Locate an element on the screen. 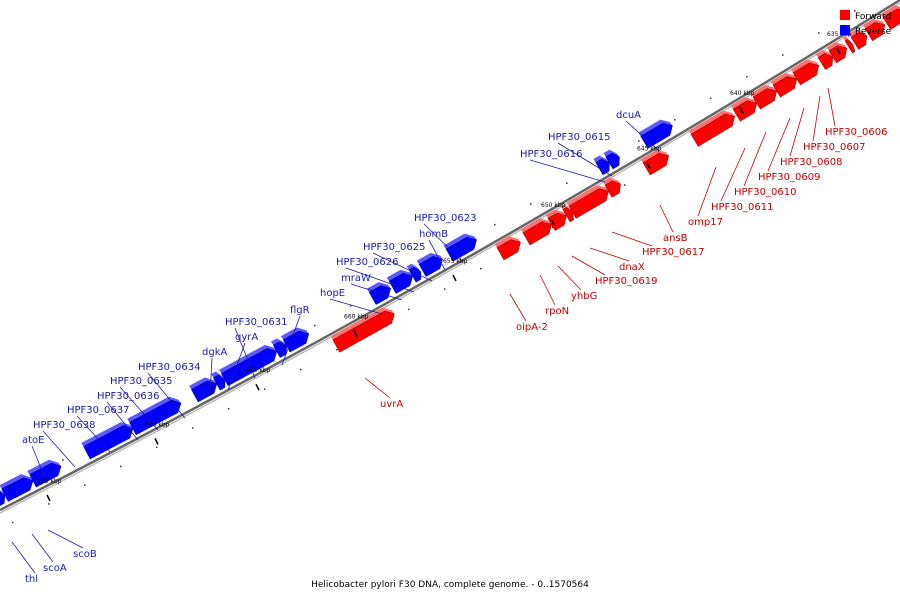 Image resolution: width=900 pixels, height=600 pixels. gene-label-dgka: dgkA is located at coordinates (214, 352).